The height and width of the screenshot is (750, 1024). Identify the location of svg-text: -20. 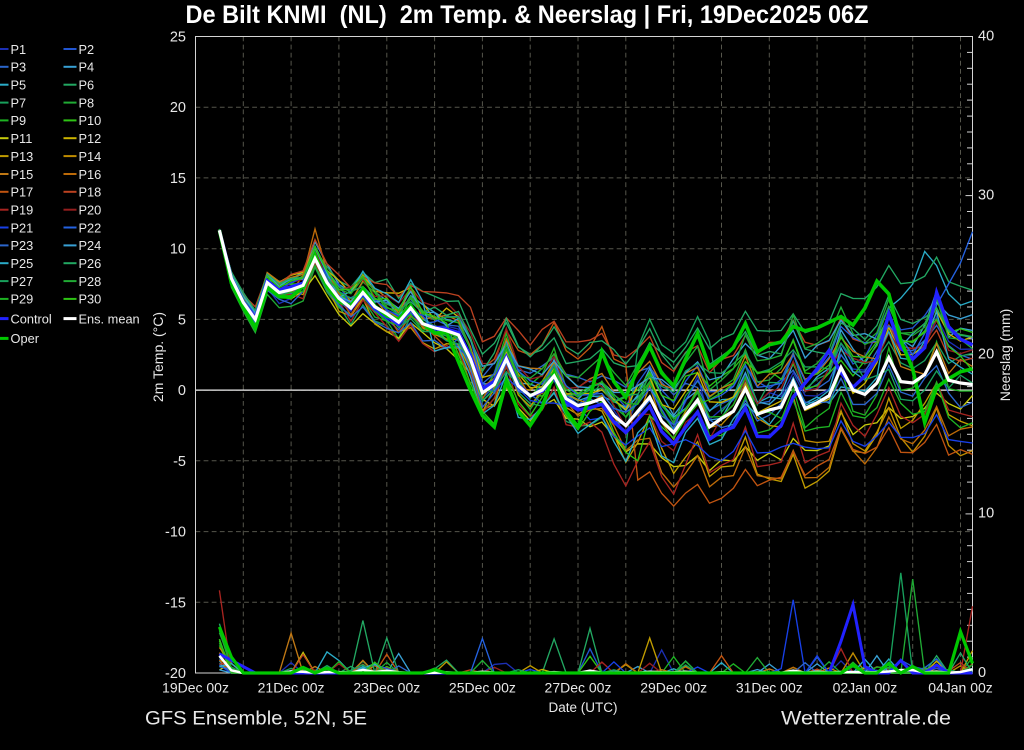
(175, 674).